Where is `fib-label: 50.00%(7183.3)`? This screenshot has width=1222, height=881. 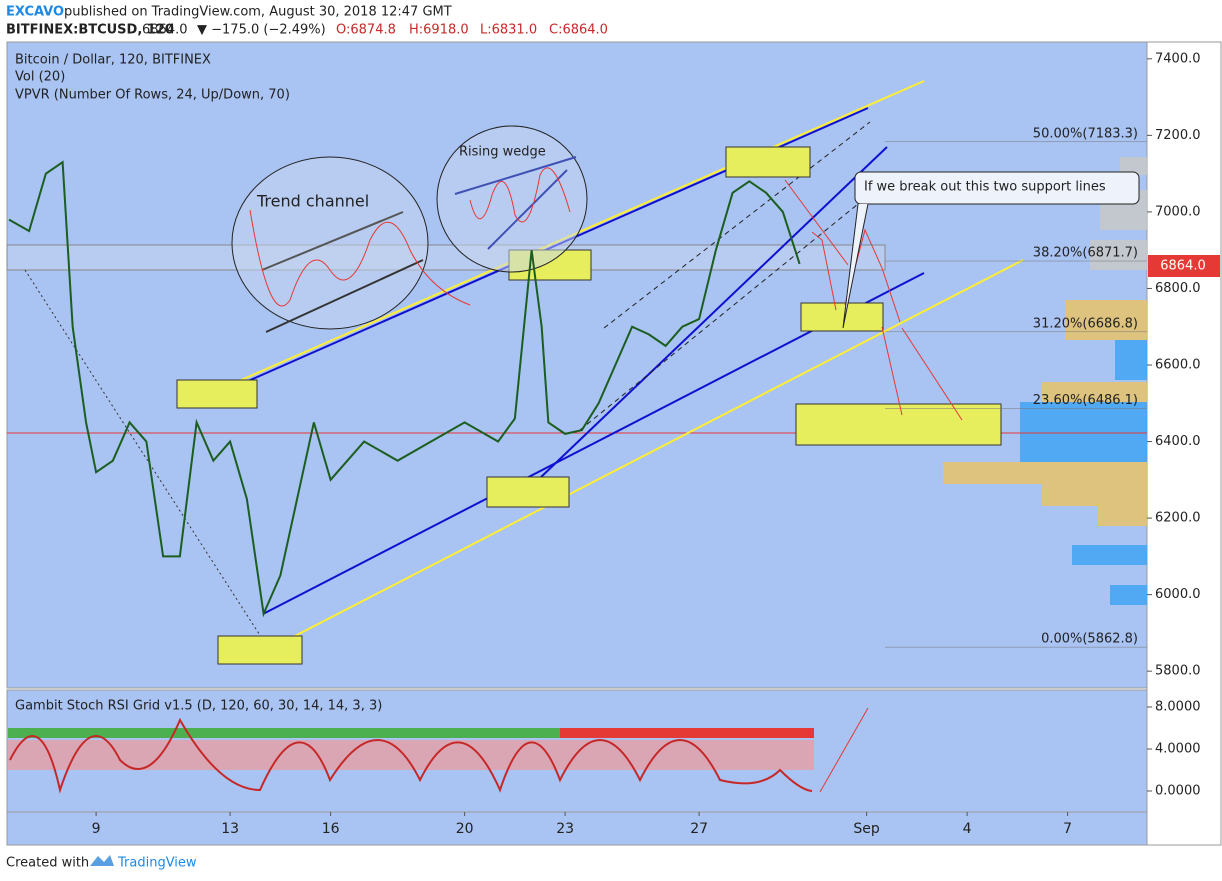 fib-label: 50.00%(7183.3) is located at coordinates (1085, 133).